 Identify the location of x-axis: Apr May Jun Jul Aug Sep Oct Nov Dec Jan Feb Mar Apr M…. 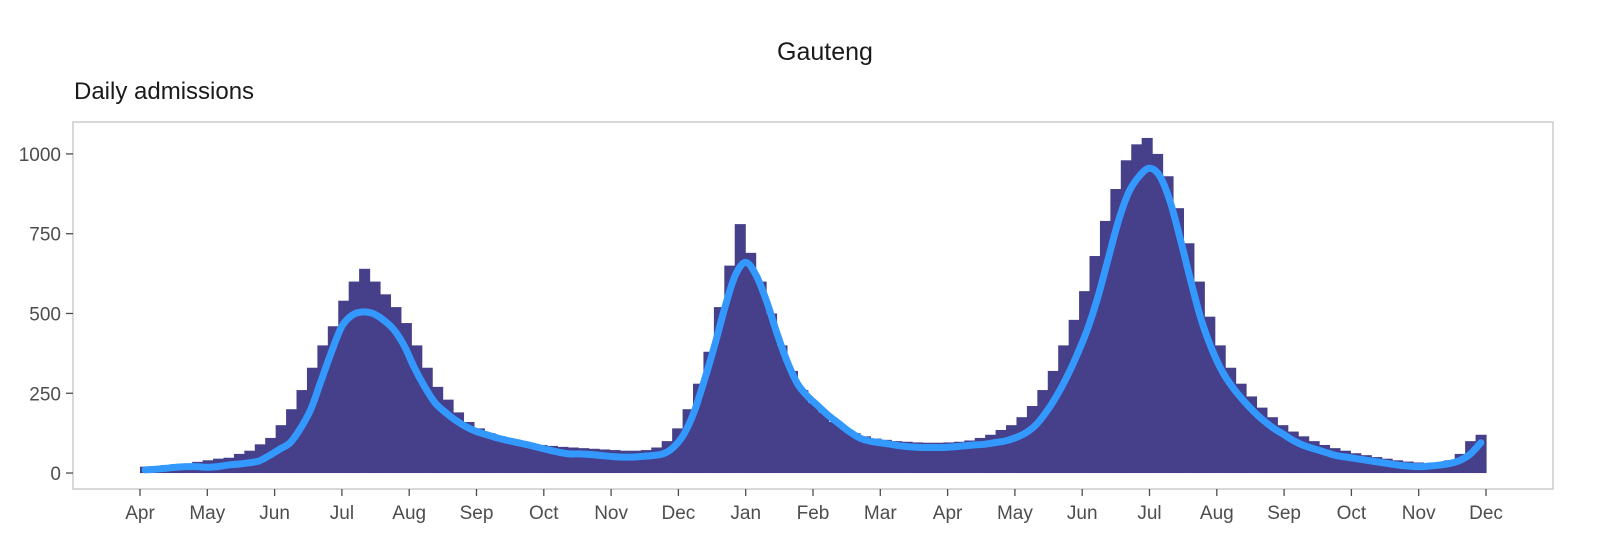
(814, 506).